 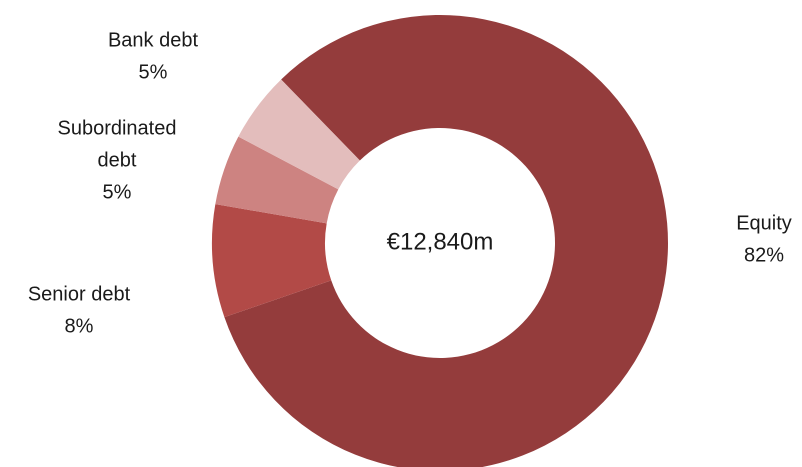 I want to click on slice-subordinated-debt, so click(x=277, y=180).